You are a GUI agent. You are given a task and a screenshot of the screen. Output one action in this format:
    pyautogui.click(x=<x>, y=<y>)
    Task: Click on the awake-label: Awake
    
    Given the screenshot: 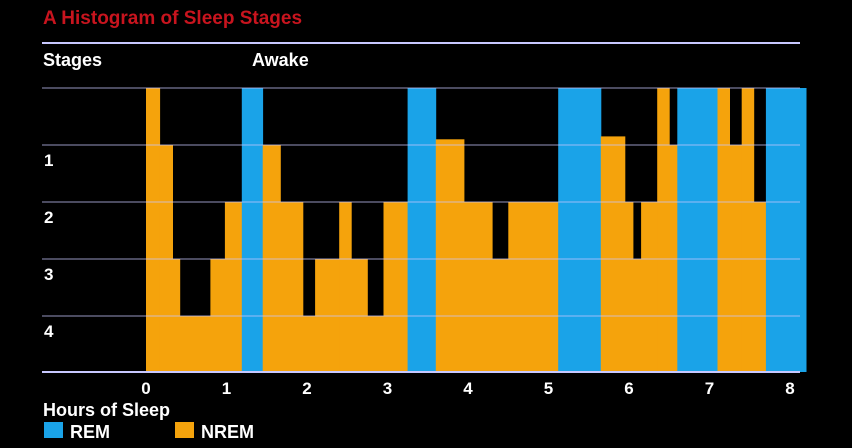 What is the action you would take?
    pyautogui.click(x=280, y=60)
    